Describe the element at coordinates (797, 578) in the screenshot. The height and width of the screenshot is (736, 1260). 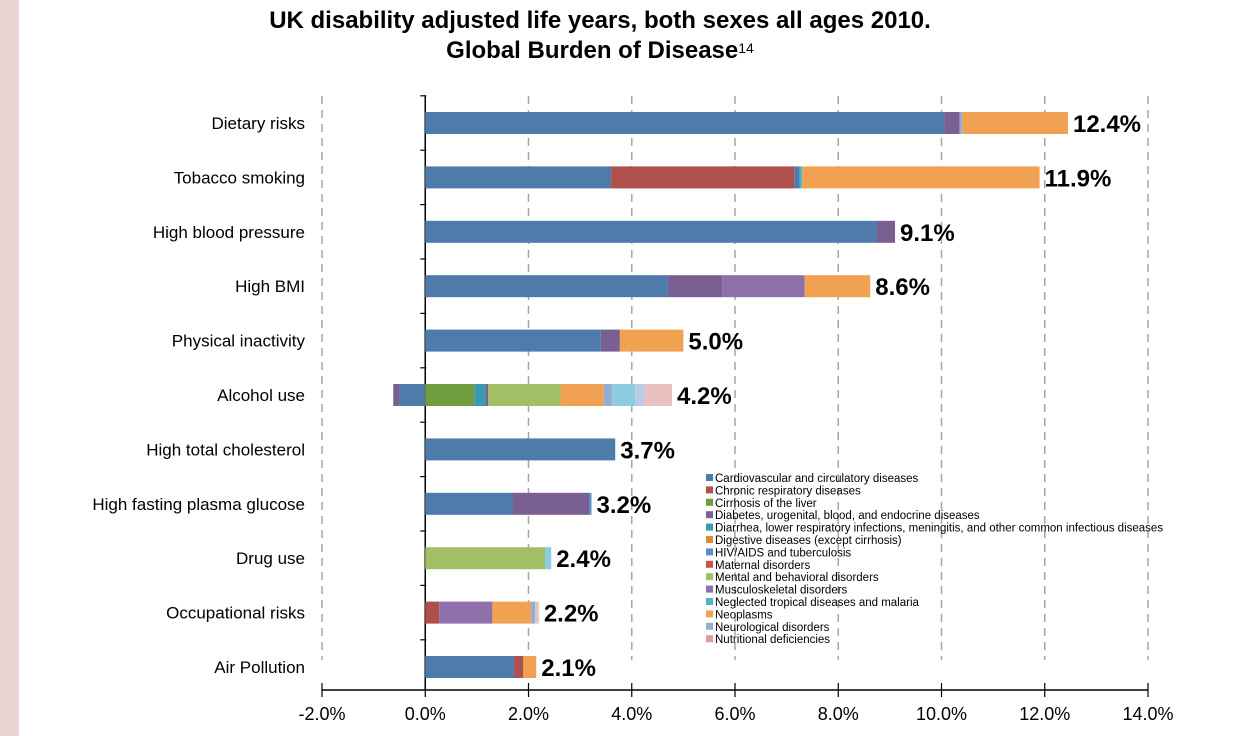
I see `legend-label: Mental and behavioral disorders` at that location.